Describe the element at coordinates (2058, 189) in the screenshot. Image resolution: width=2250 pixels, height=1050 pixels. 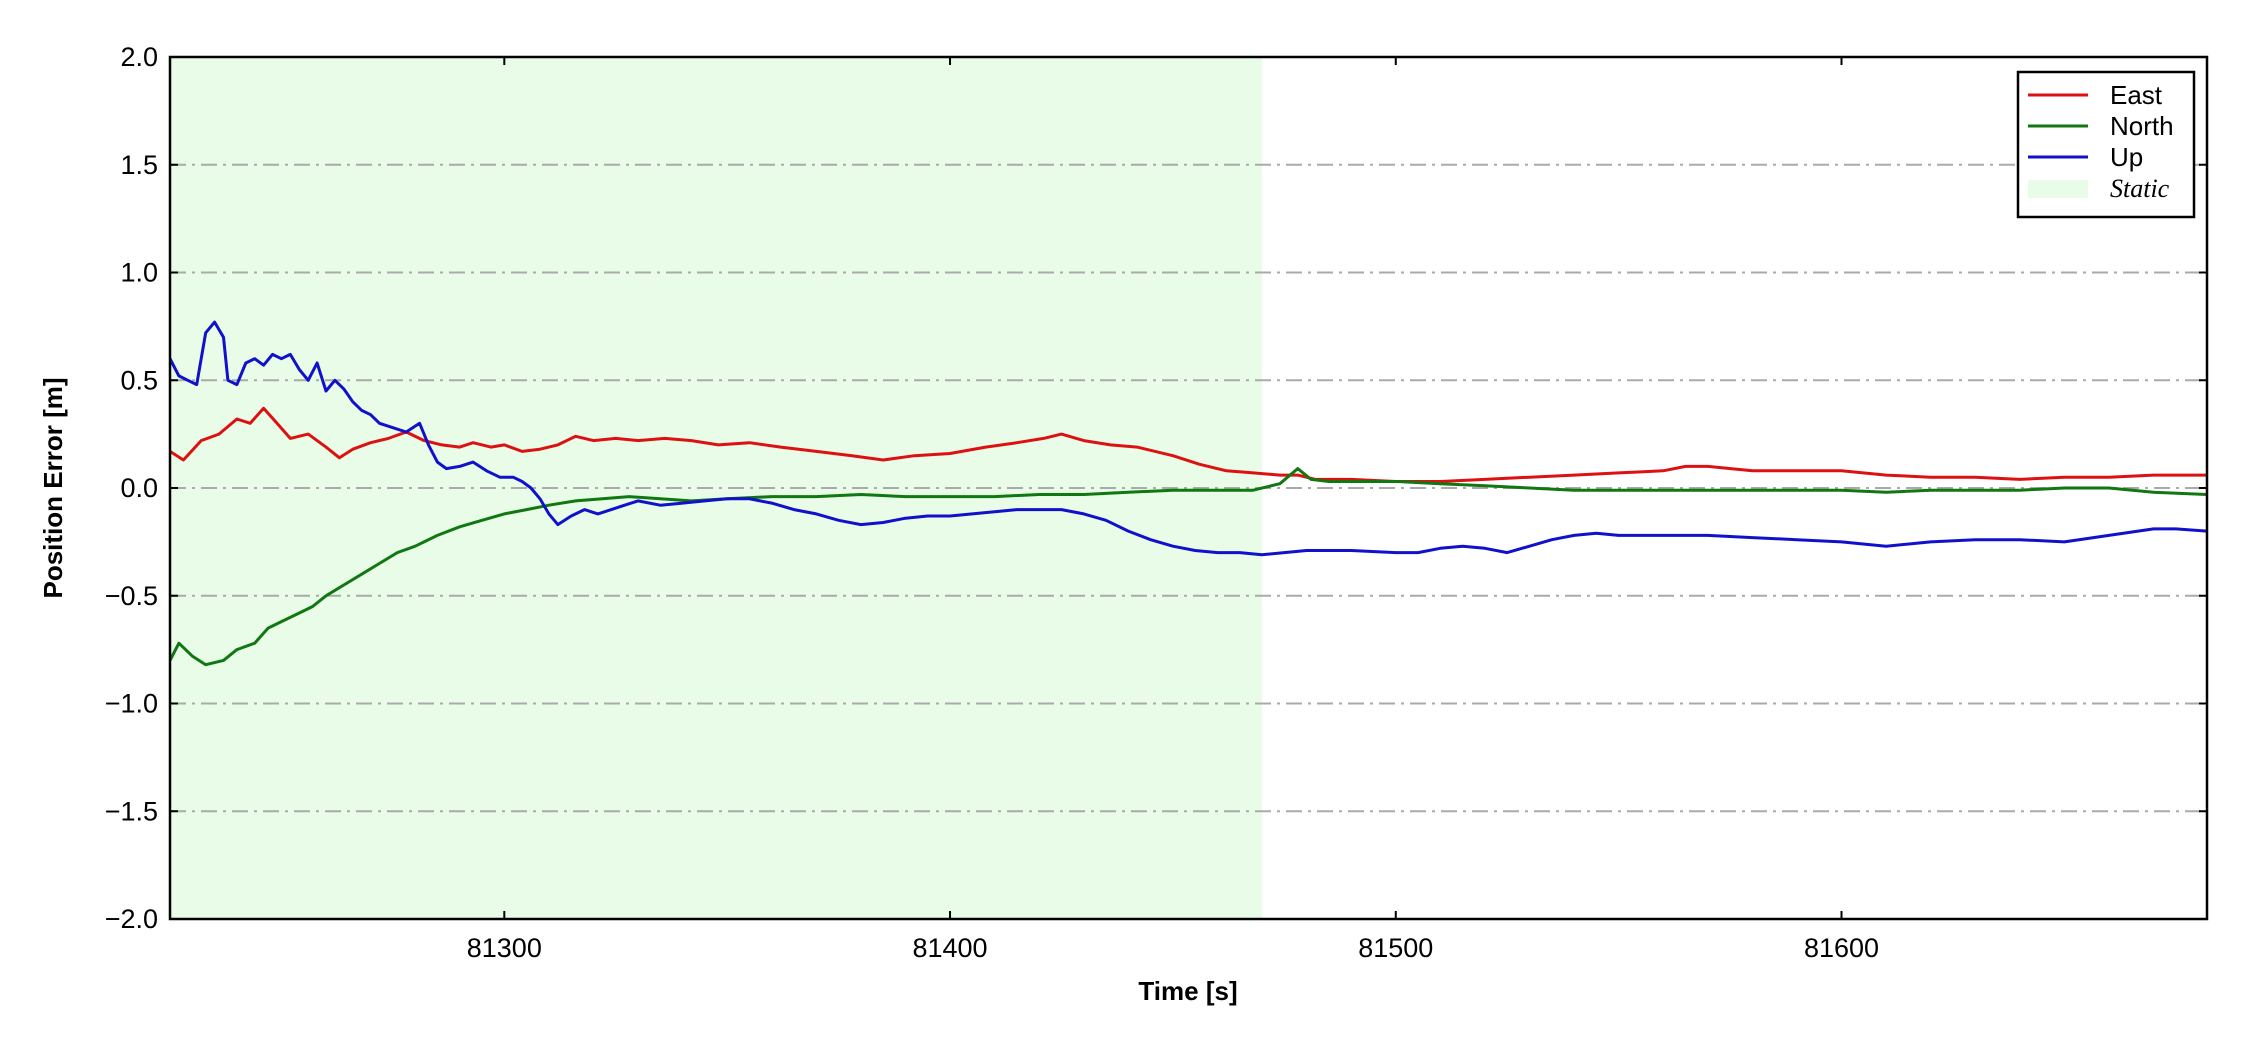
I see `legend-swatch-static` at that location.